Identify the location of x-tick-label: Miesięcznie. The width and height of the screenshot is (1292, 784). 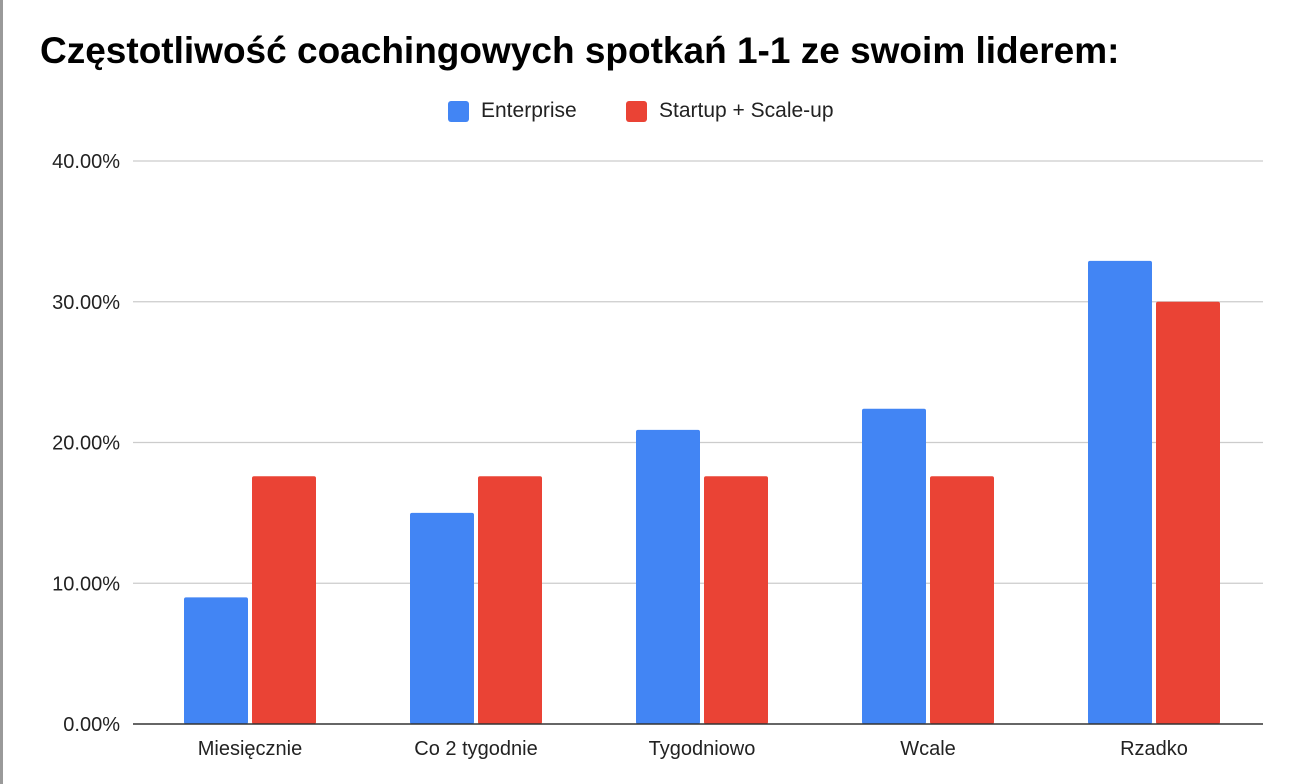
(250, 749).